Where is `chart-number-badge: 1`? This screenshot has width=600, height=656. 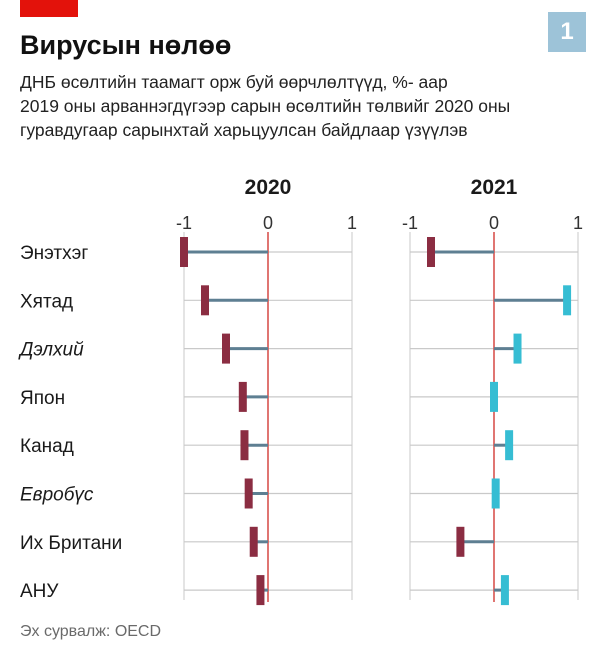
chart-number-badge: 1 is located at coordinates (567, 32).